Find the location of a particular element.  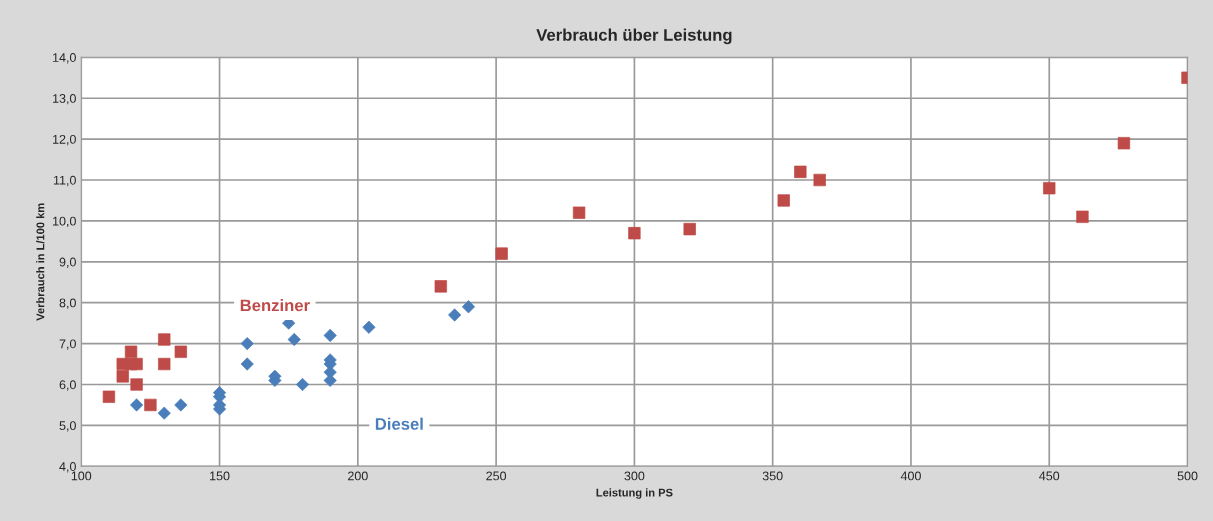

x-tick-label: 150 is located at coordinates (220, 476).